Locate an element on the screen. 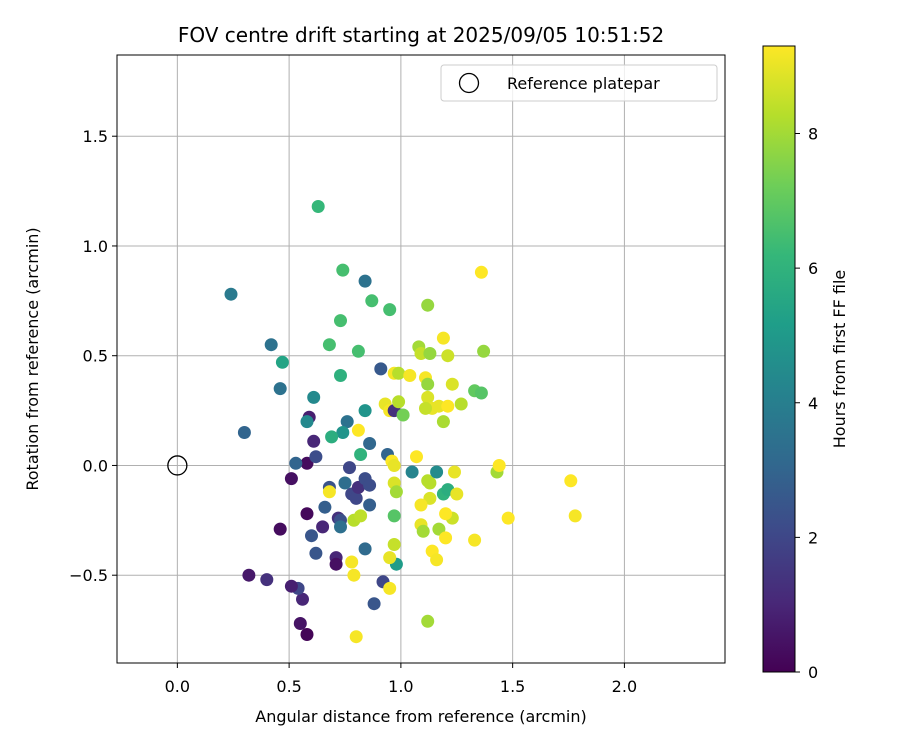 This screenshot has height=750, width=900. colorbar-tick-label: 8 is located at coordinates (813, 134).